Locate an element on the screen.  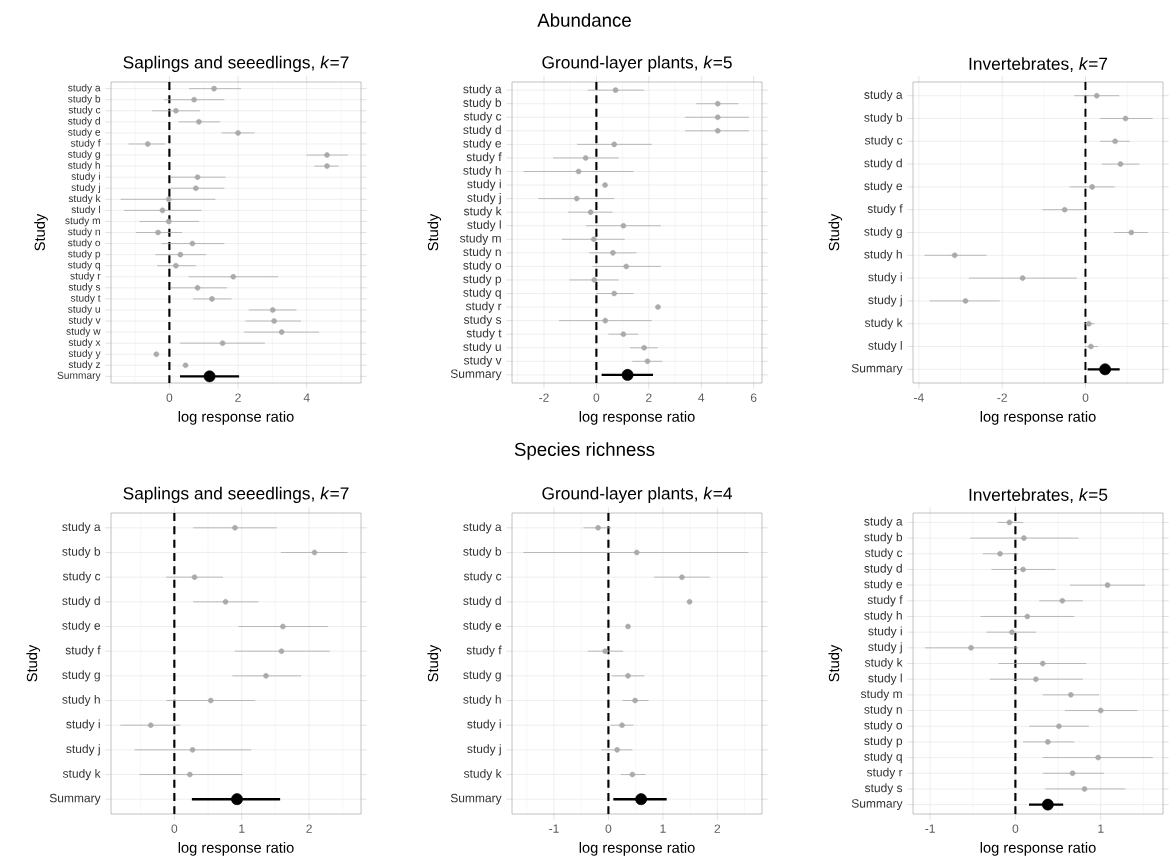
y-tick-label: study y is located at coordinates (84, 354).